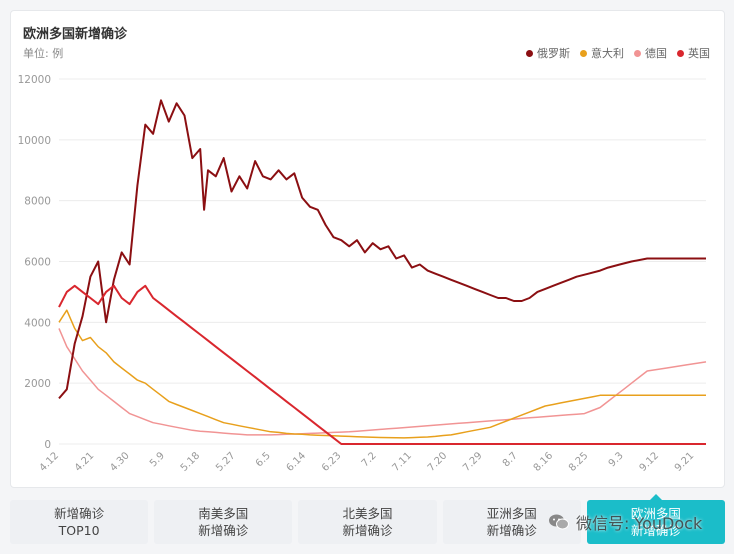 The image size is (734, 554). Describe the element at coordinates (367, 513) in the screenshot. I see `tab-north-america-line1: 北美多国` at that location.